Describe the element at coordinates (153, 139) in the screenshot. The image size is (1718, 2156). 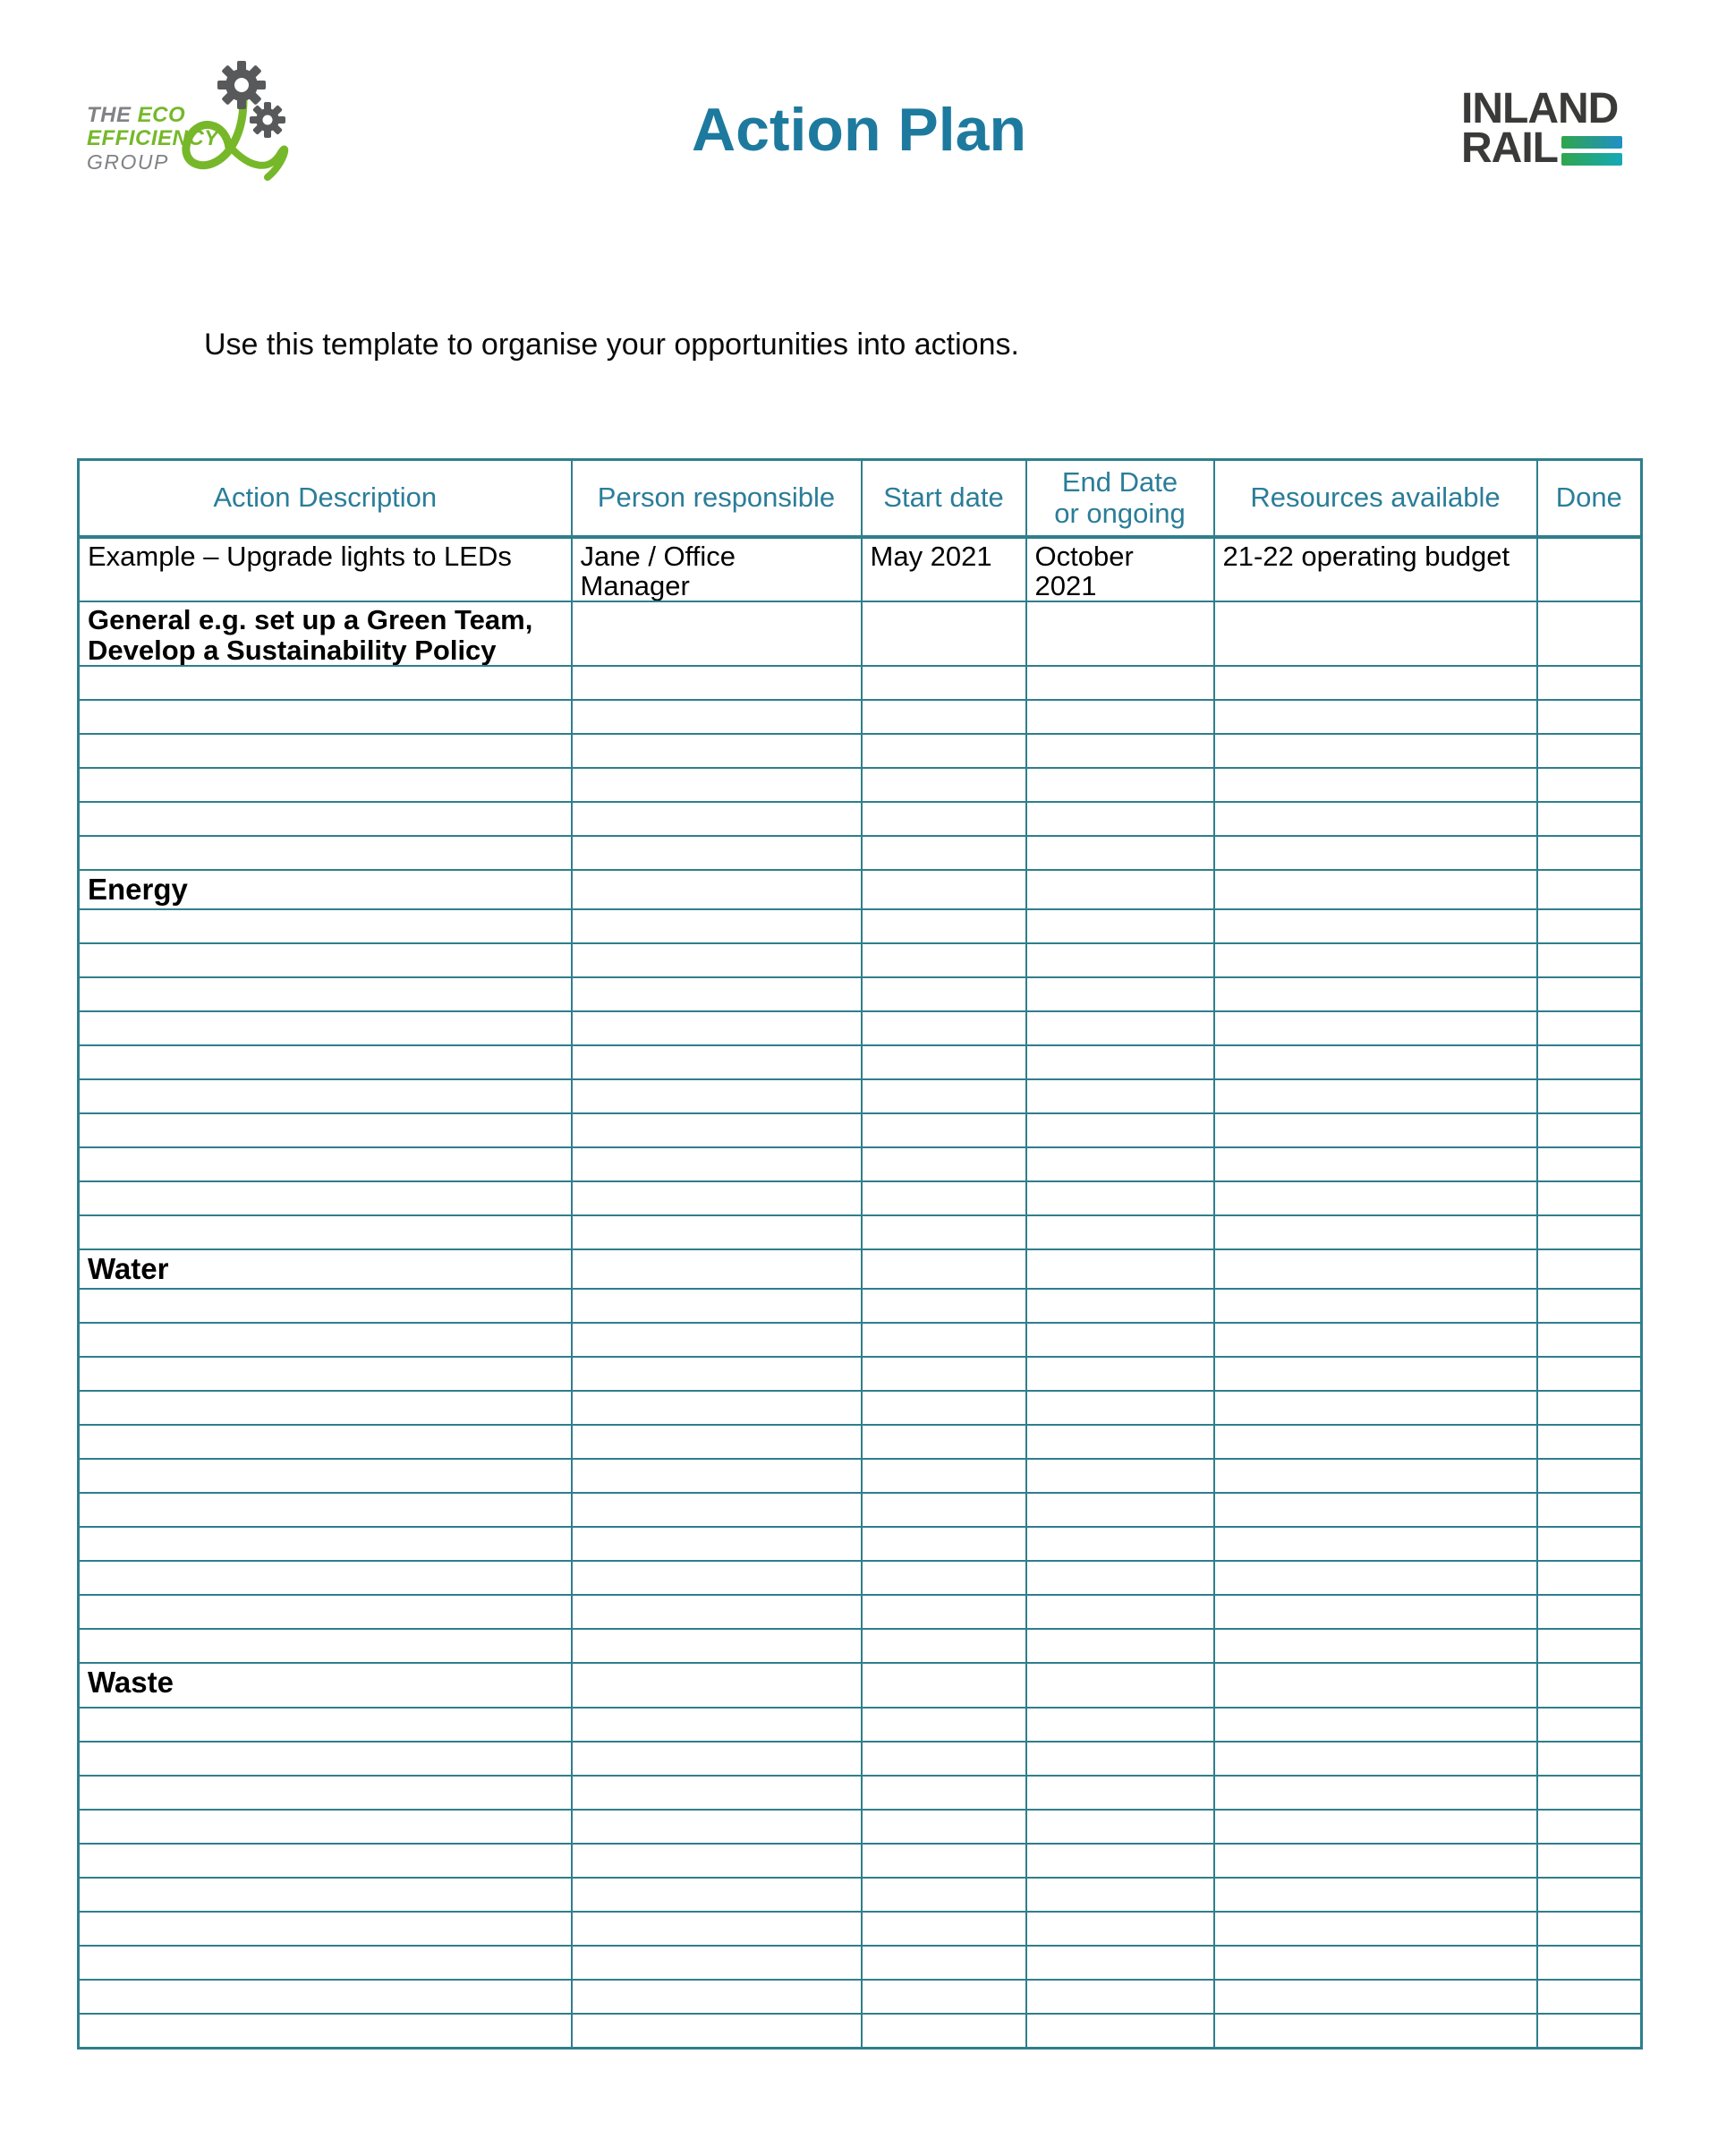
I see `eco-logo-text: THE ECO EFFICIENCY GROUP` at that location.